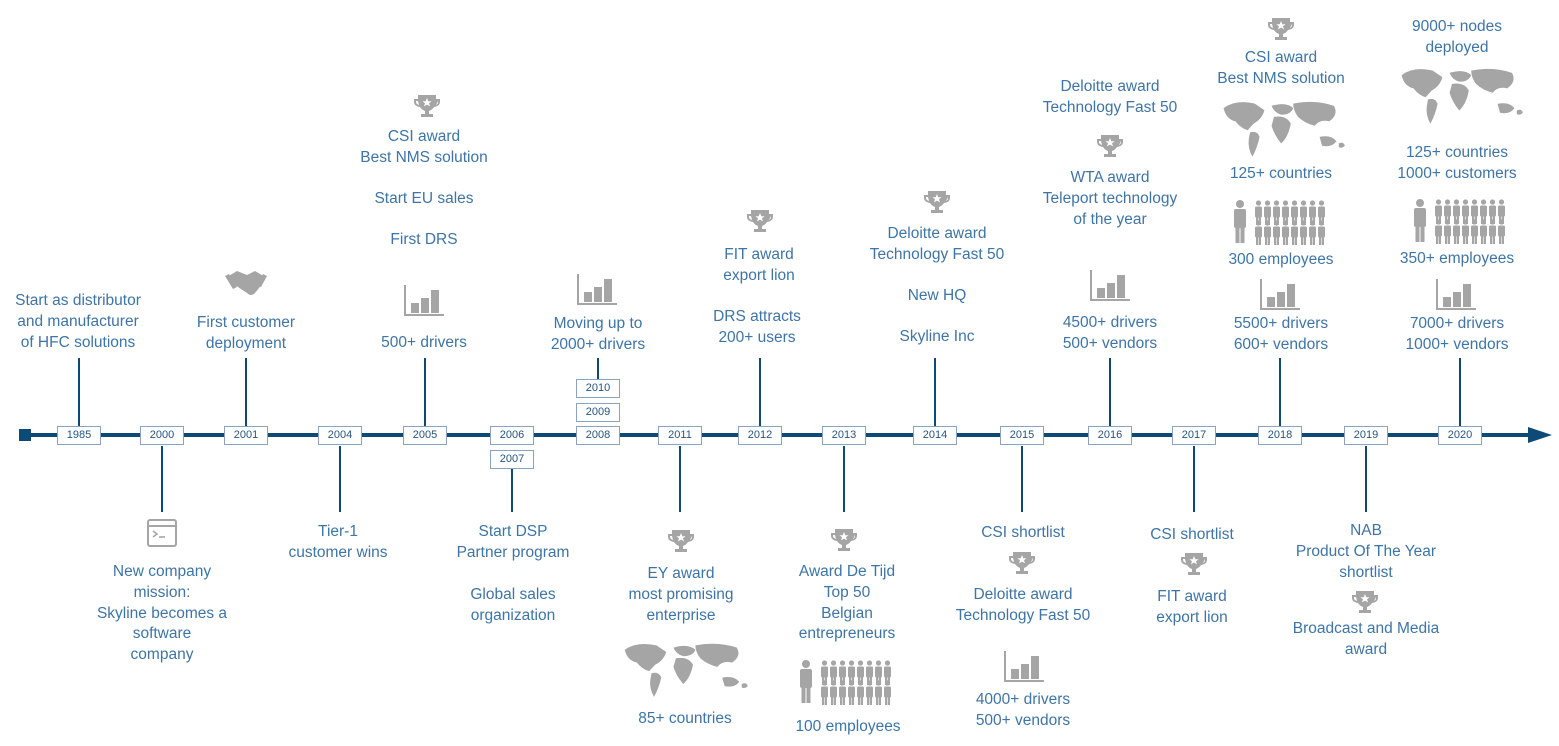  What do you see at coordinates (598, 435) in the screenshot?
I see `year-label-2008: 2008` at bounding box center [598, 435].